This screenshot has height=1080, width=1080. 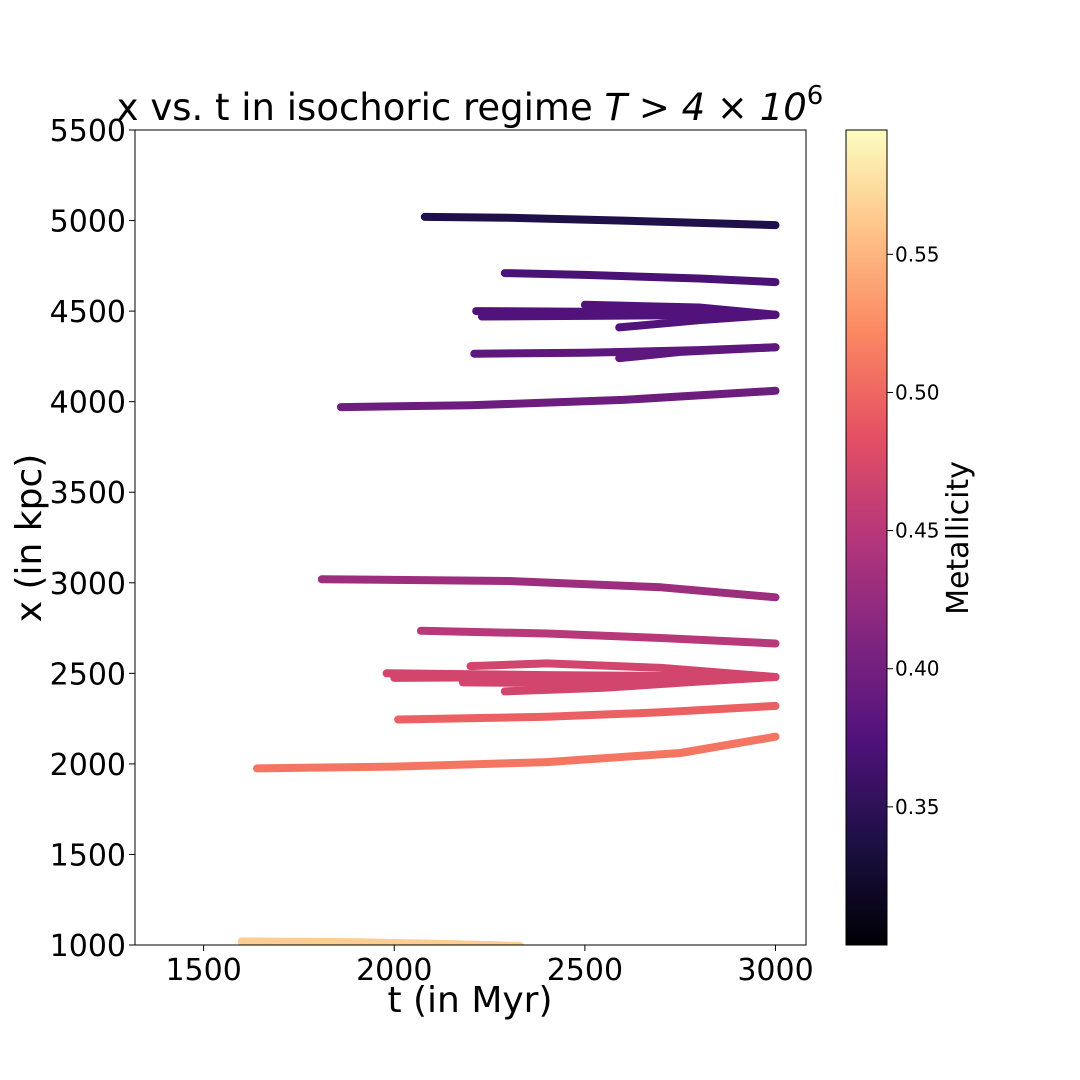 I want to click on x-tick-label: 2000, so click(x=394, y=970).